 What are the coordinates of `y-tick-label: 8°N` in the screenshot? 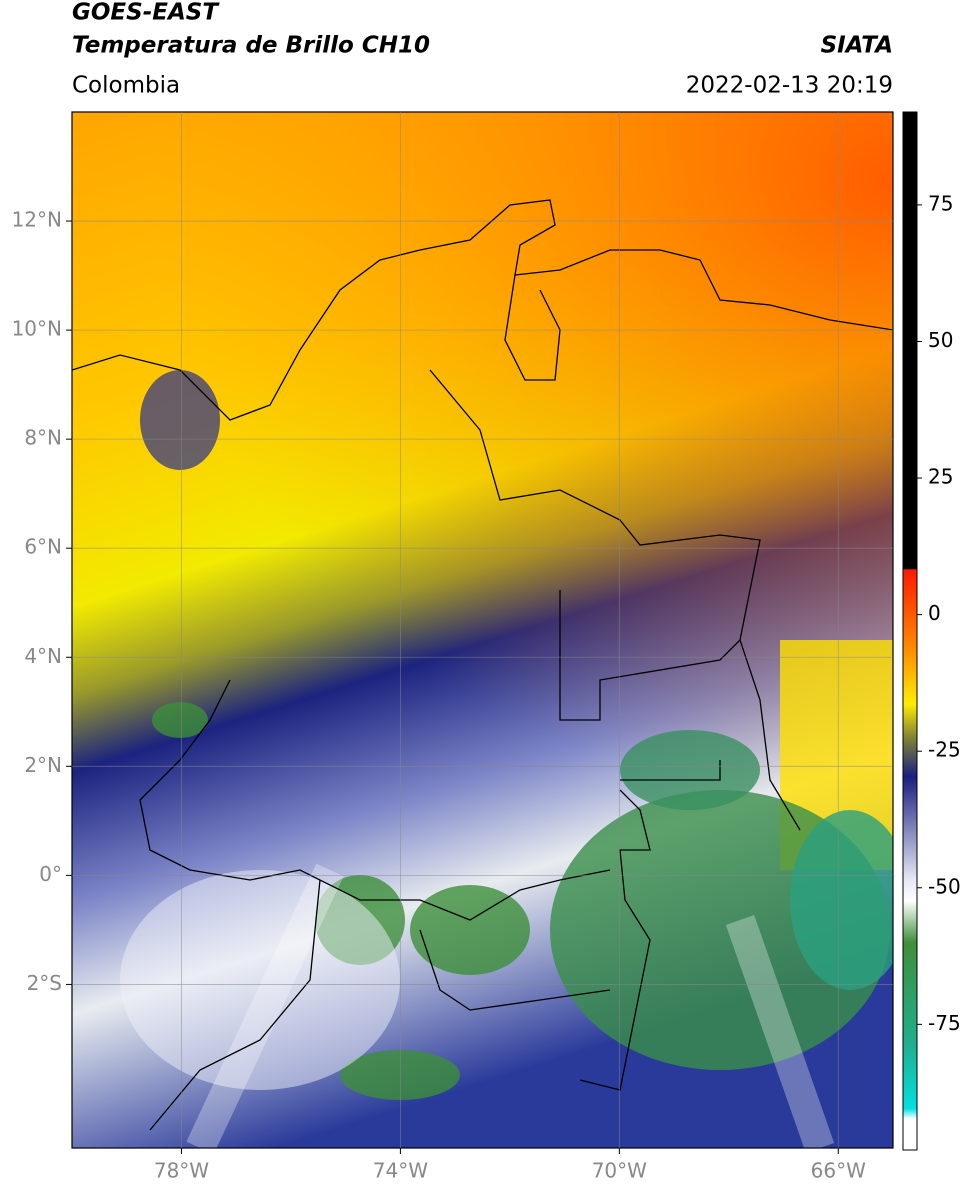 It's located at (43, 438).